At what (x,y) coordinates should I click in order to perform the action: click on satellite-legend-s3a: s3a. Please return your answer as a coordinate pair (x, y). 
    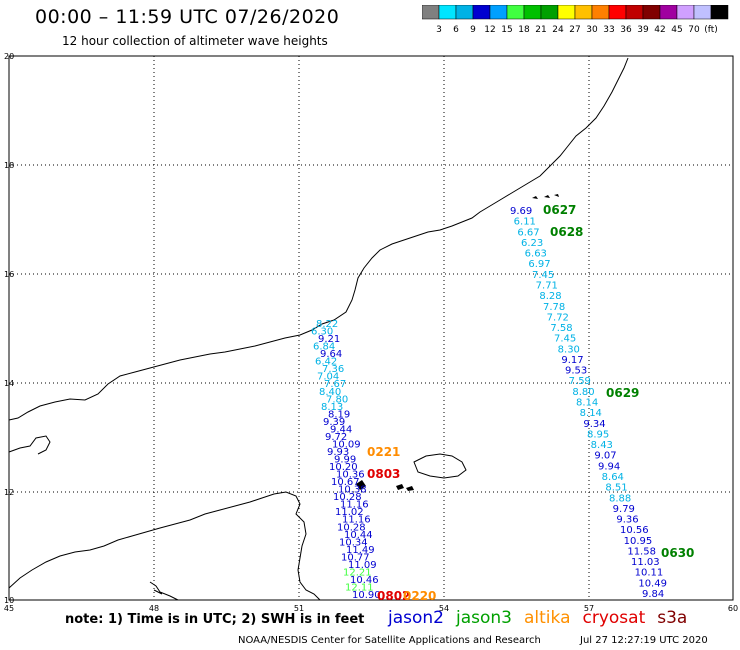
    Looking at the image, I should click on (672, 618).